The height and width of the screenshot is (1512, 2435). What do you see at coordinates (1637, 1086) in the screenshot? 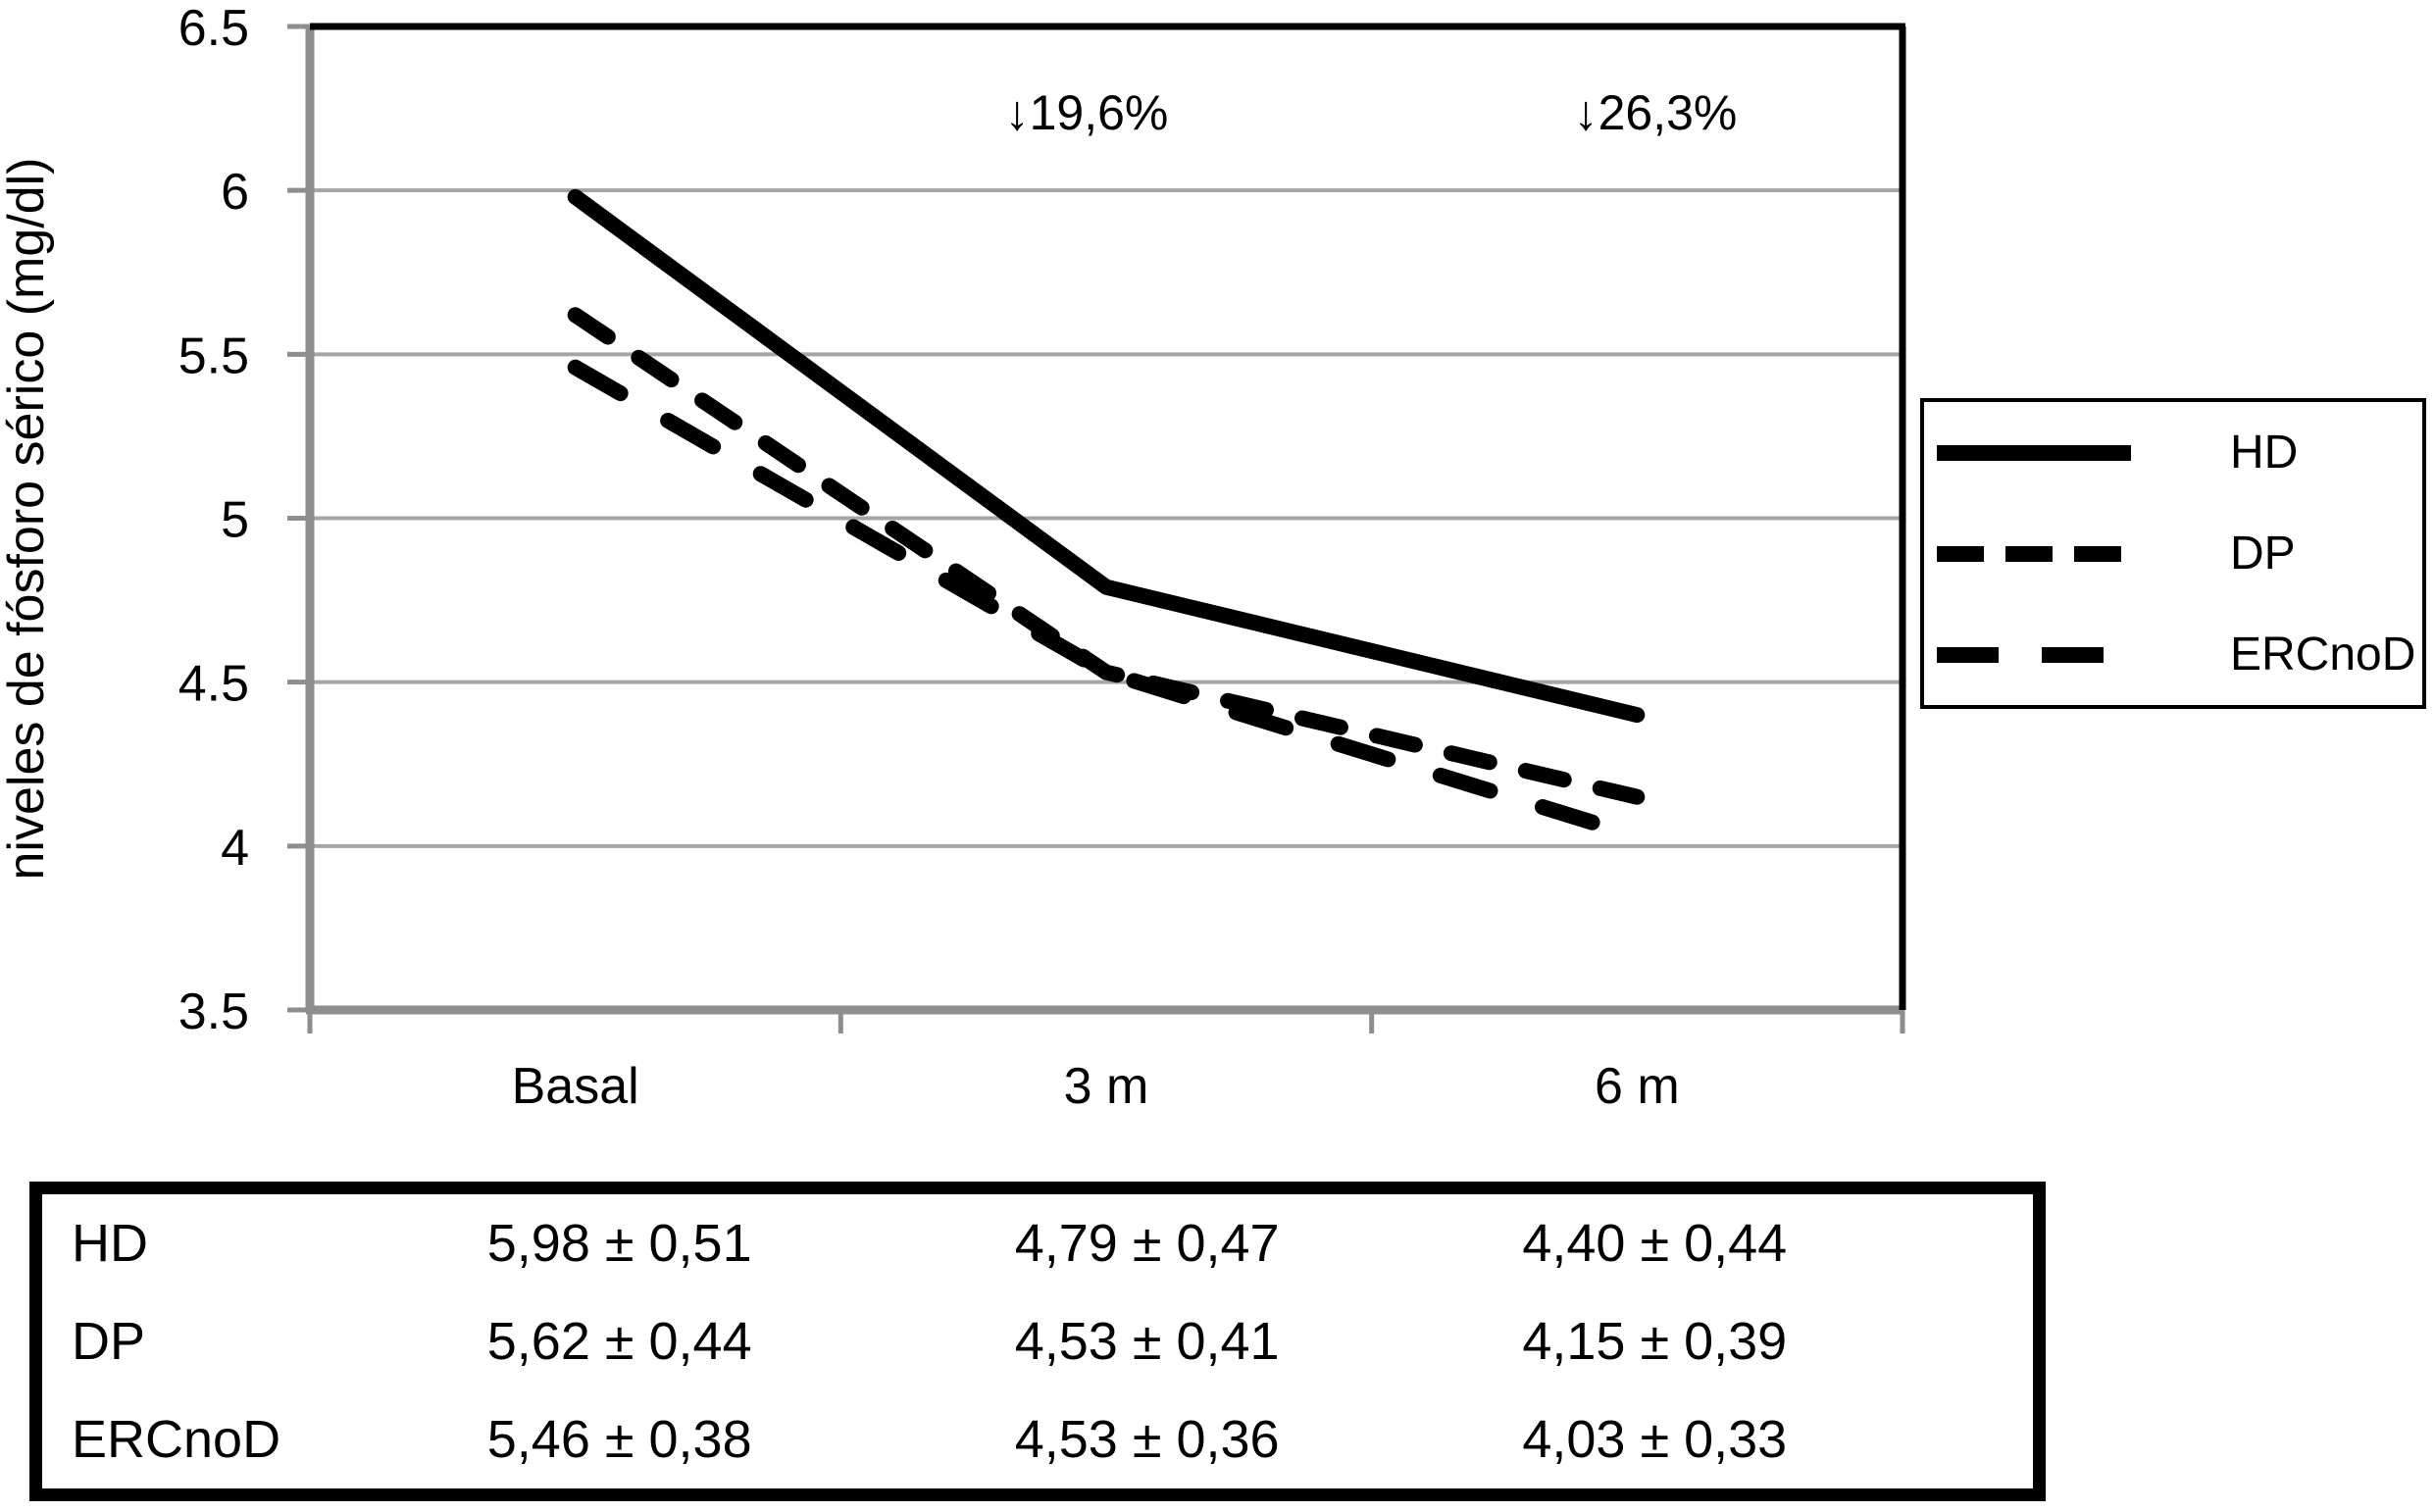
I see `x-tick-label: 6 m` at bounding box center [1637, 1086].